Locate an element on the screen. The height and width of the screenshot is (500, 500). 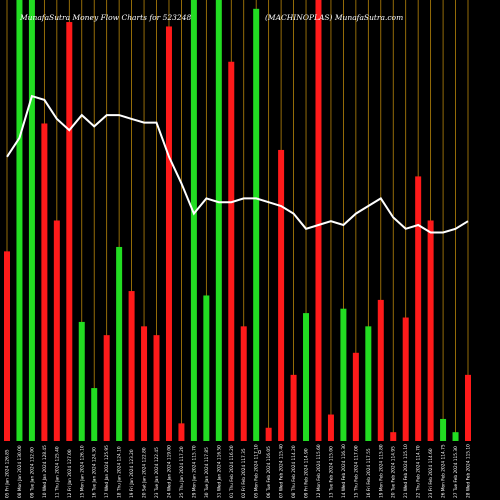
x-tick-label: 07 Wed Feb 2024 115.40 is located at coordinates (282, 471).